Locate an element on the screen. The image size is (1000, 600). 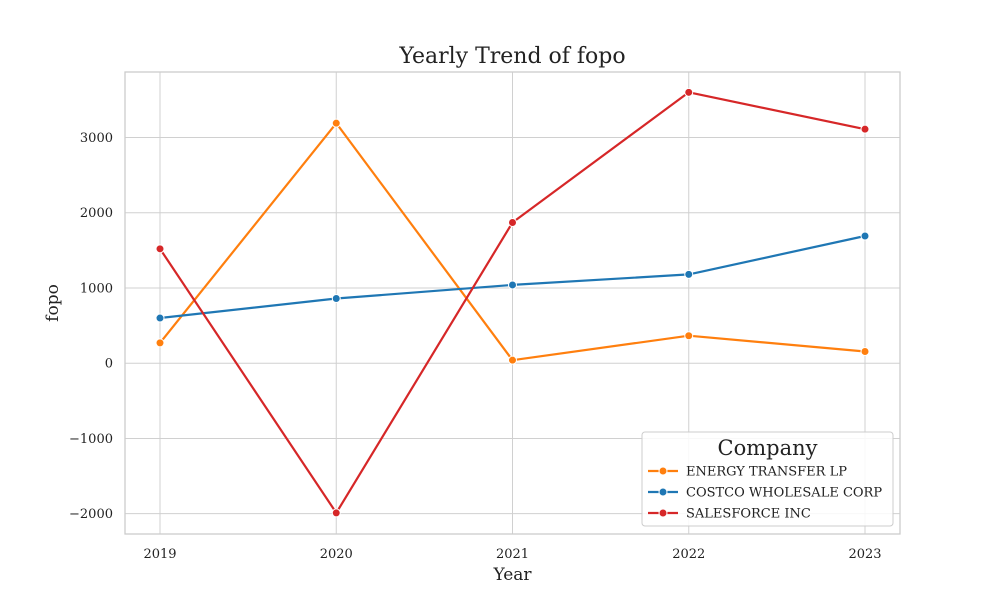
x-tick-label: 2020 is located at coordinates (336, 554).